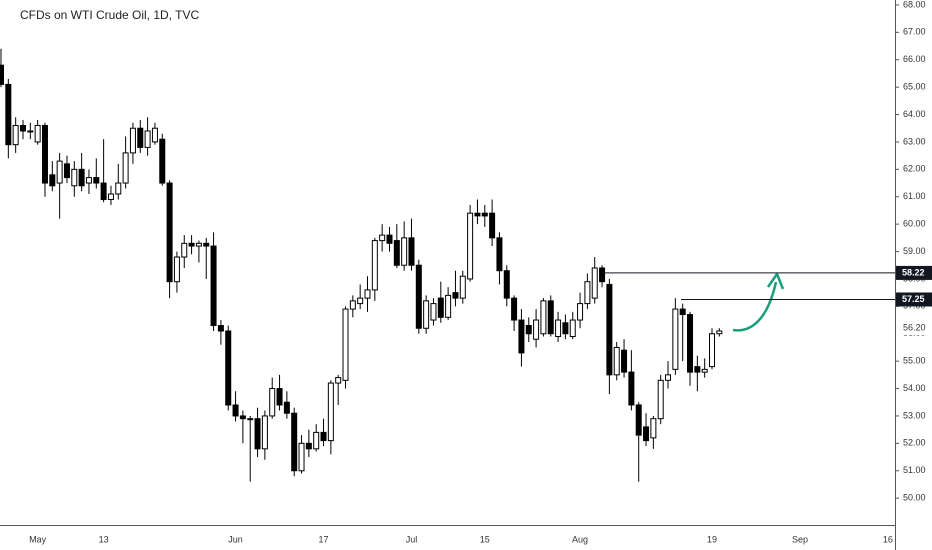 This screenshot has width=932, height=550. What do you see at coordinates (914, 196) in the screenshot?
I see `y-tick-label: 61.00` at bounding box center [914, 196].